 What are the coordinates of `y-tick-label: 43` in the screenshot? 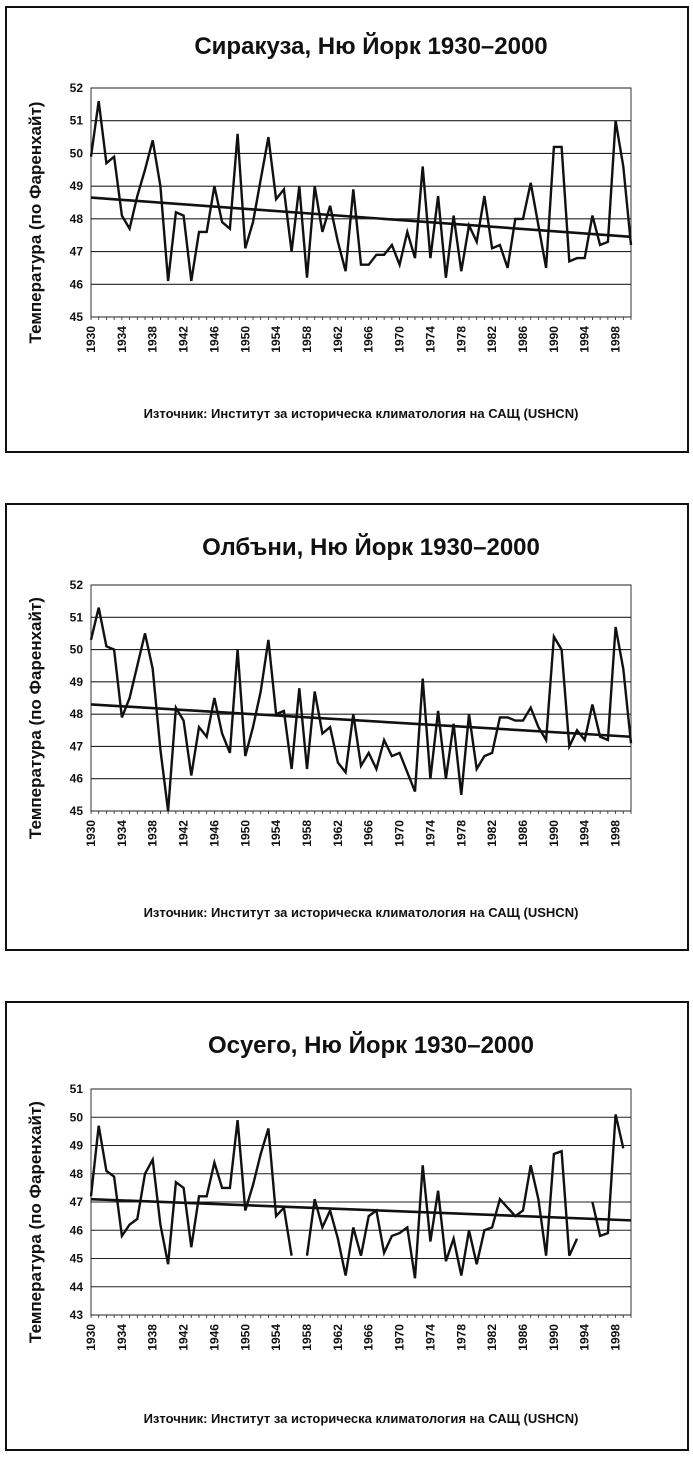 It's located at (77, 1315).